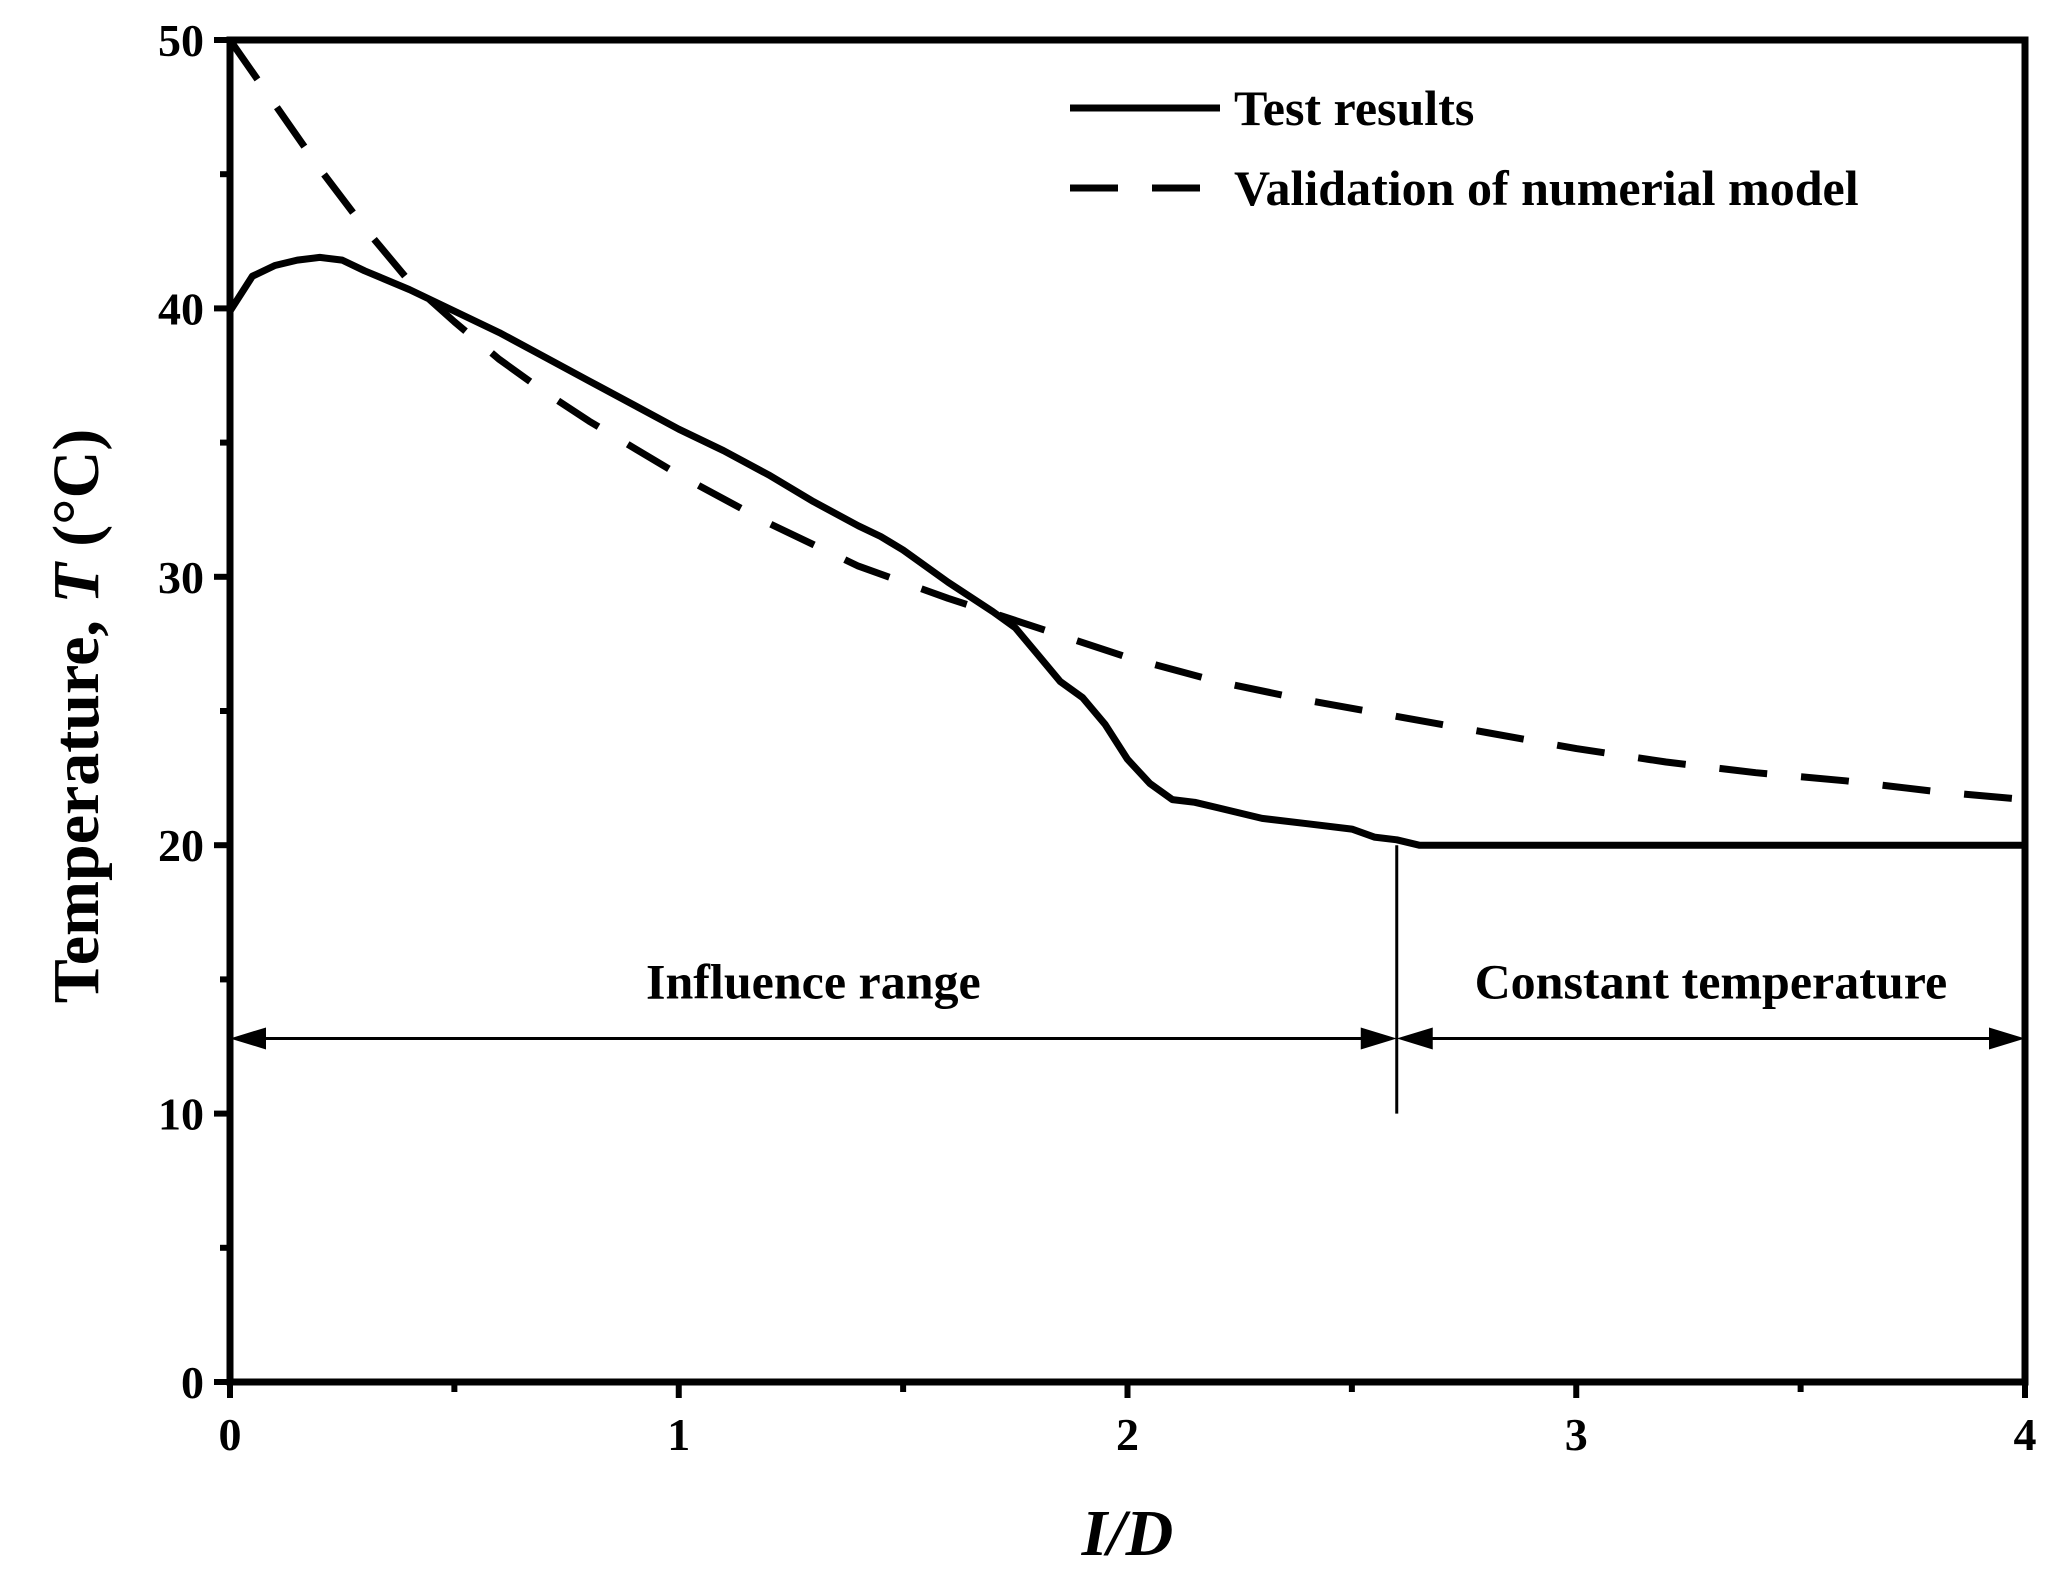  I want to click on constant-label: Constant temperature, so click(1711, 981).